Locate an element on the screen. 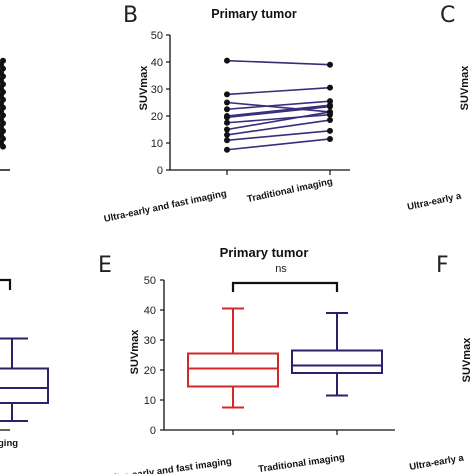  panel-e-annotation: ns is located at coordinates (281, 269).